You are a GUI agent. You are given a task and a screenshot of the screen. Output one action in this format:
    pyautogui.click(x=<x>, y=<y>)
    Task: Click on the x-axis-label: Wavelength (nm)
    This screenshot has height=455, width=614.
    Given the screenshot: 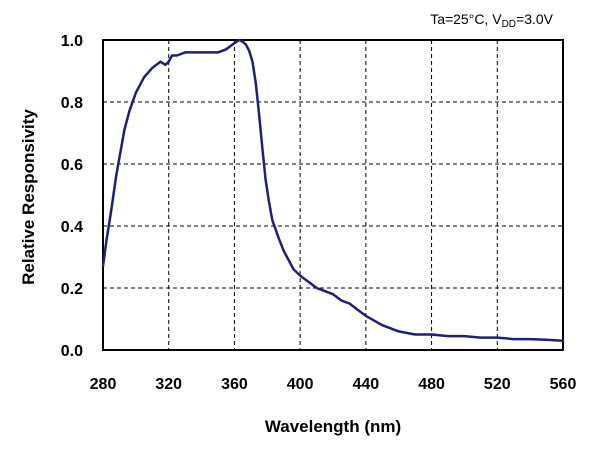 What is the action you would take?
    pyautogui.click(x=333, y=426)
    